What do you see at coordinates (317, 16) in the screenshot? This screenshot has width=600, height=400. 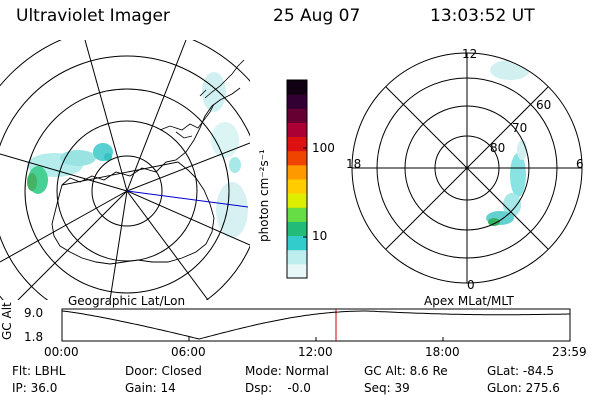 I see `date-label: 25 Aug 07` at bounding box center [317, 16].